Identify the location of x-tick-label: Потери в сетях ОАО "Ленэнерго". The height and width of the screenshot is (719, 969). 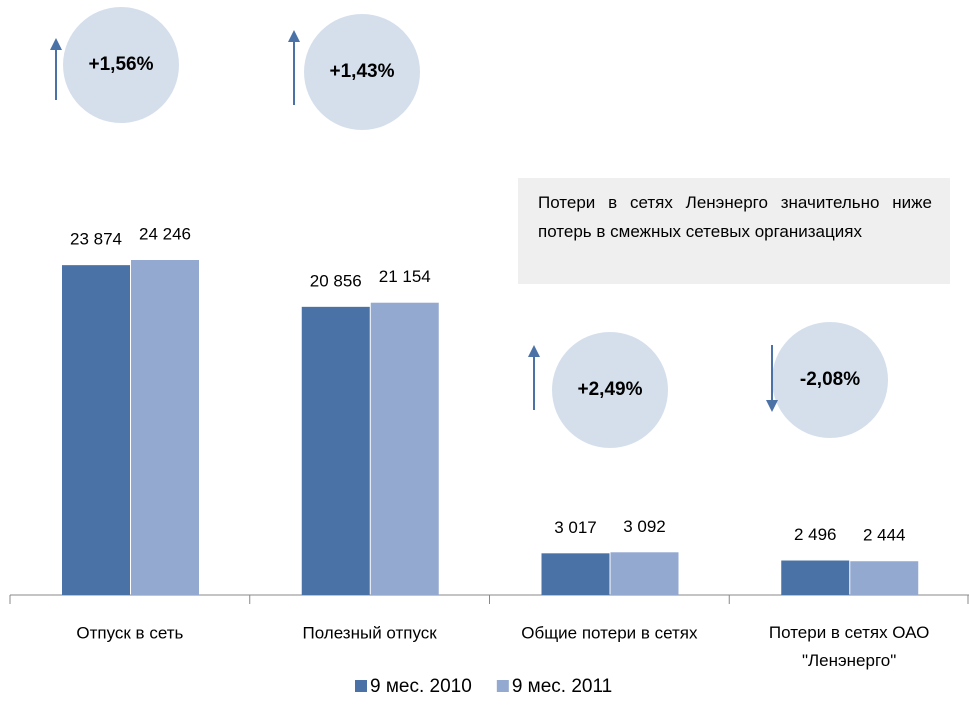
(849, 646).